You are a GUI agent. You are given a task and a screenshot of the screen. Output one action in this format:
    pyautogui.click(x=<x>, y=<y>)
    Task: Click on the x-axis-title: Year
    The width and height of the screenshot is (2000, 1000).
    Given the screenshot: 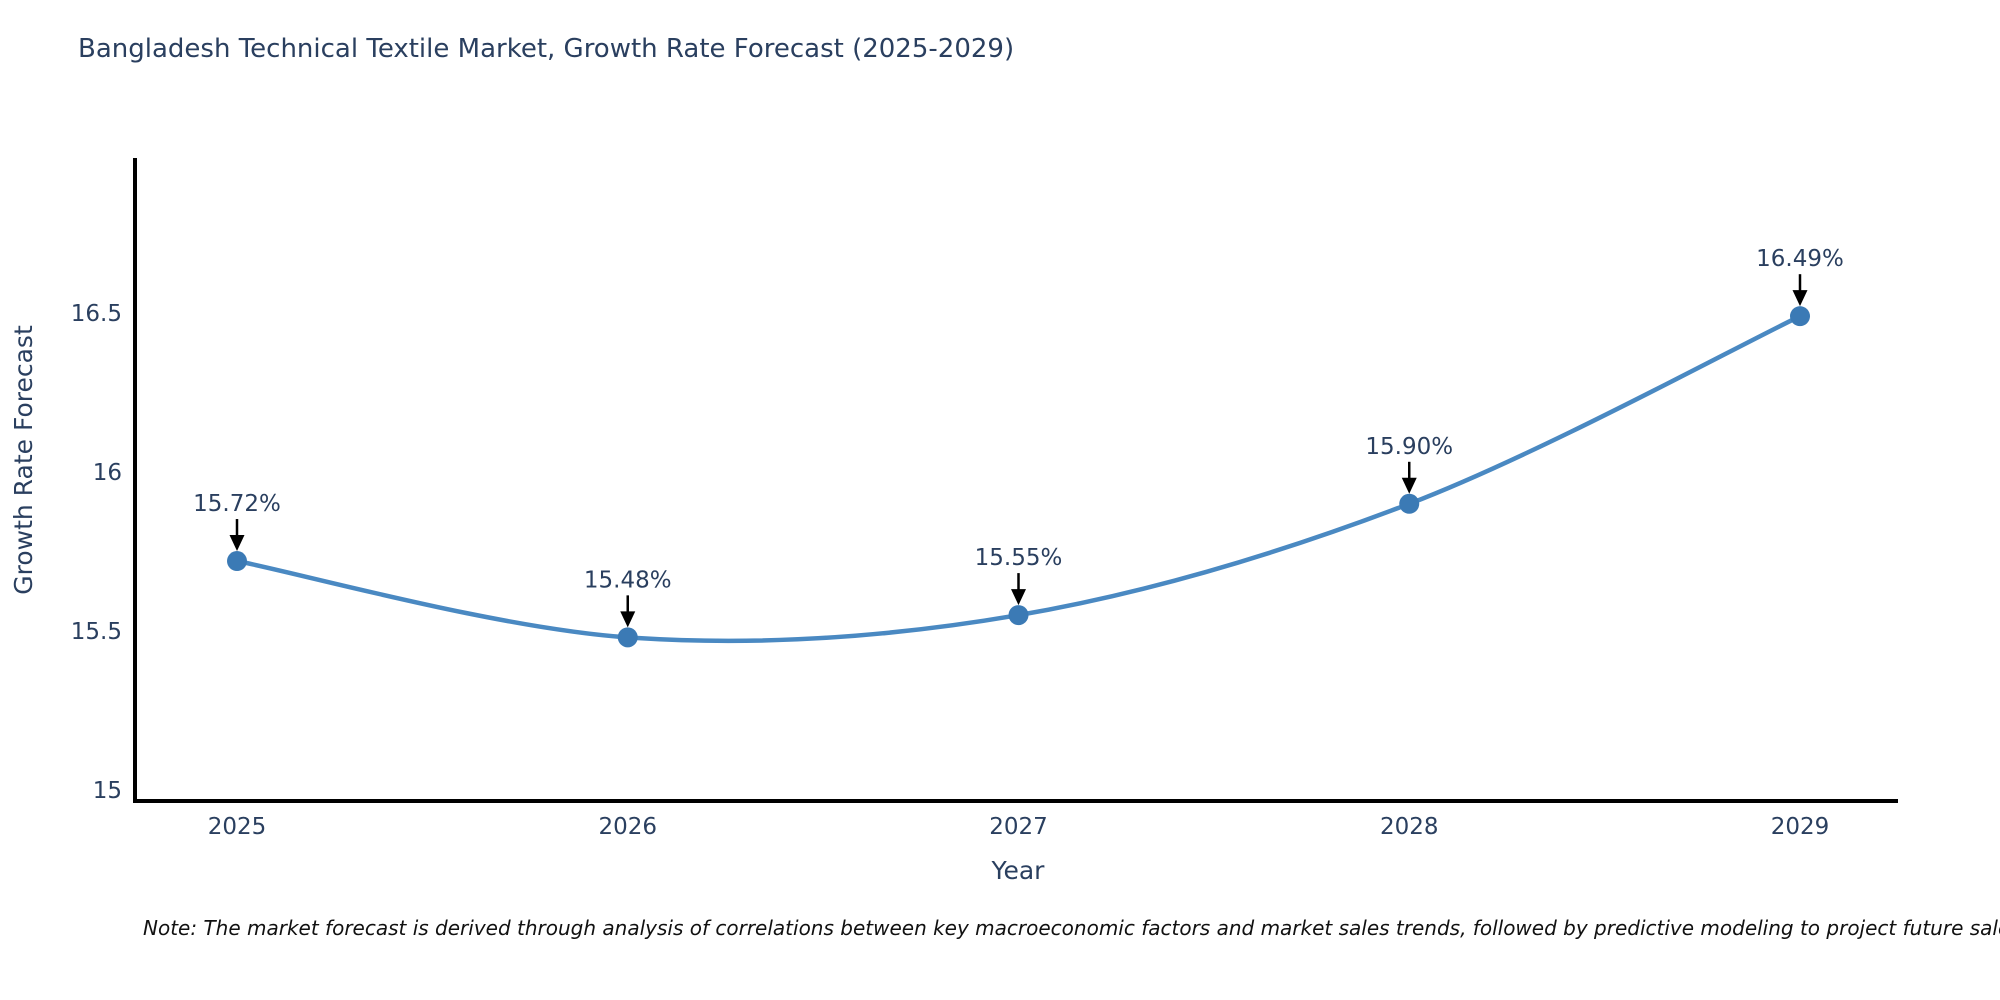 What is the action you would take?
    pyautogui.click(x=1018, y=870)
    